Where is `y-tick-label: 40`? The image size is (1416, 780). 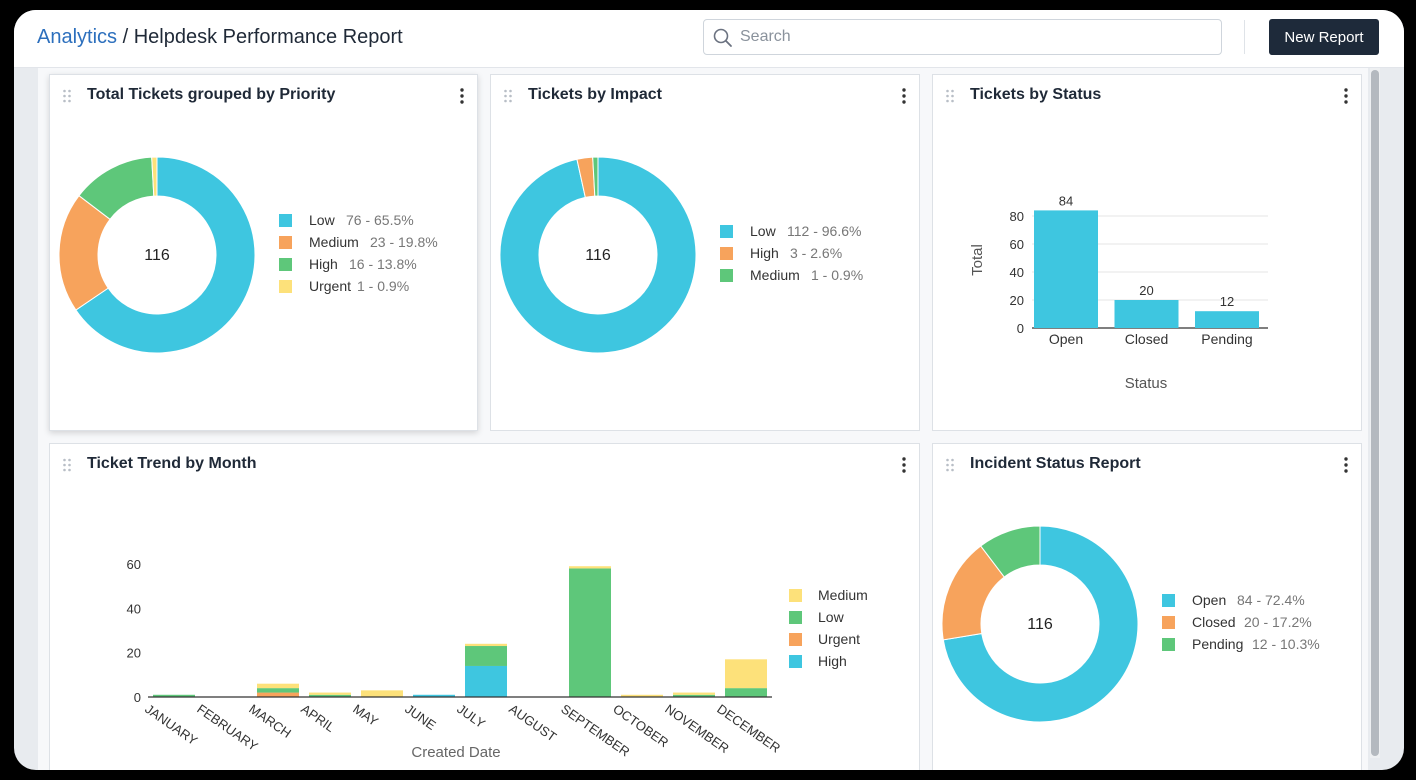
y-tick-label: 40 is located at coordinates (1017, 272).